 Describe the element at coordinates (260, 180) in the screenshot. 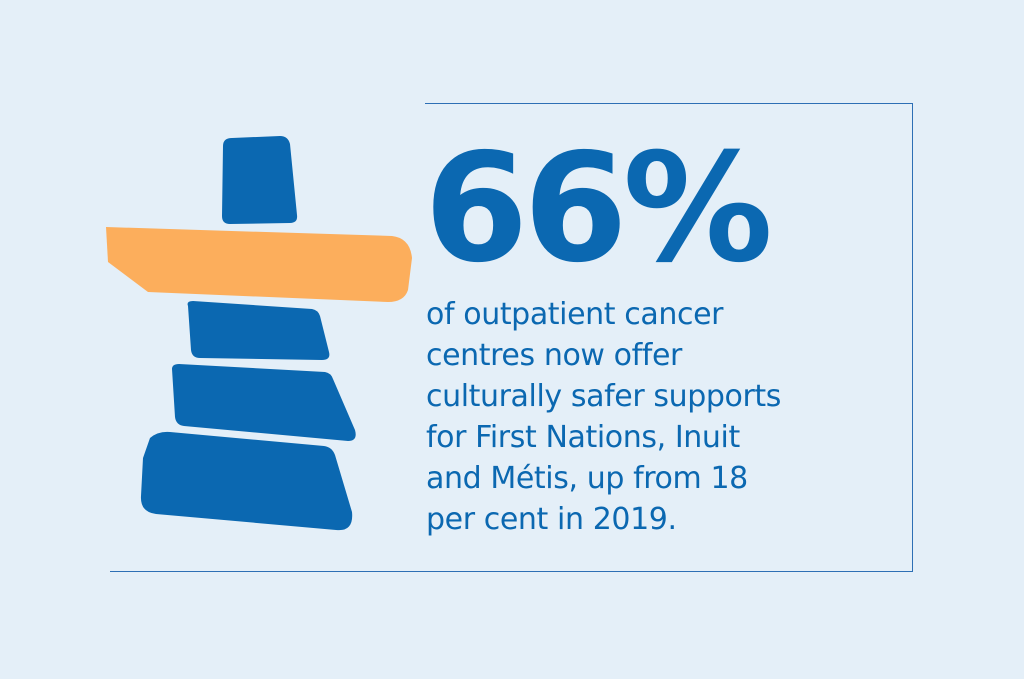

I see `inukshuk-head-stone` at that location.